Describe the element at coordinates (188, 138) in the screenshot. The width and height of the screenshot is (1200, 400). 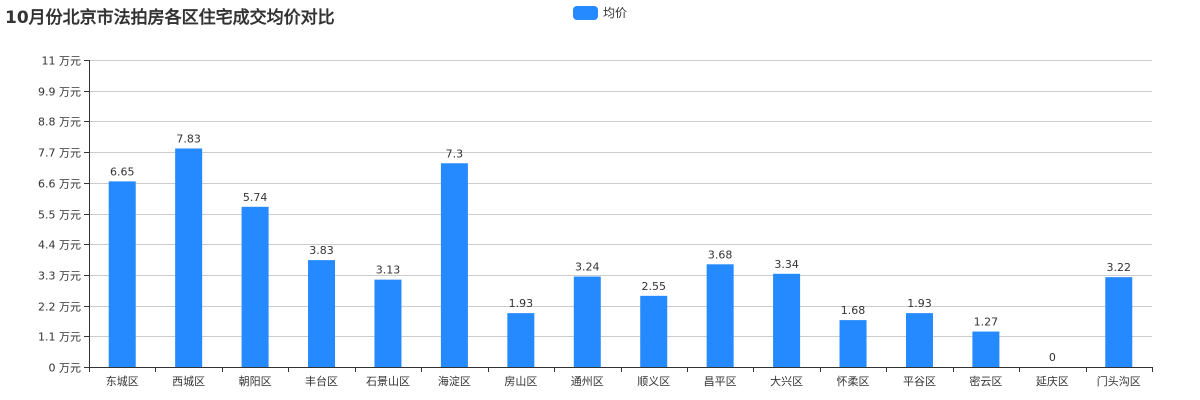
I see `bar-value-label: 7.83` at that location.